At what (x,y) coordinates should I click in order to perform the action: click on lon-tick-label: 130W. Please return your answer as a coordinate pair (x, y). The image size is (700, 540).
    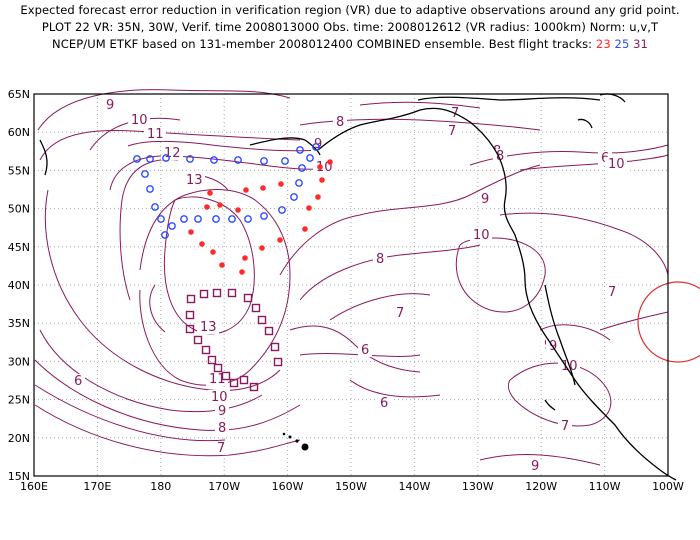
    Looking at the image, I should click on (478, 486).